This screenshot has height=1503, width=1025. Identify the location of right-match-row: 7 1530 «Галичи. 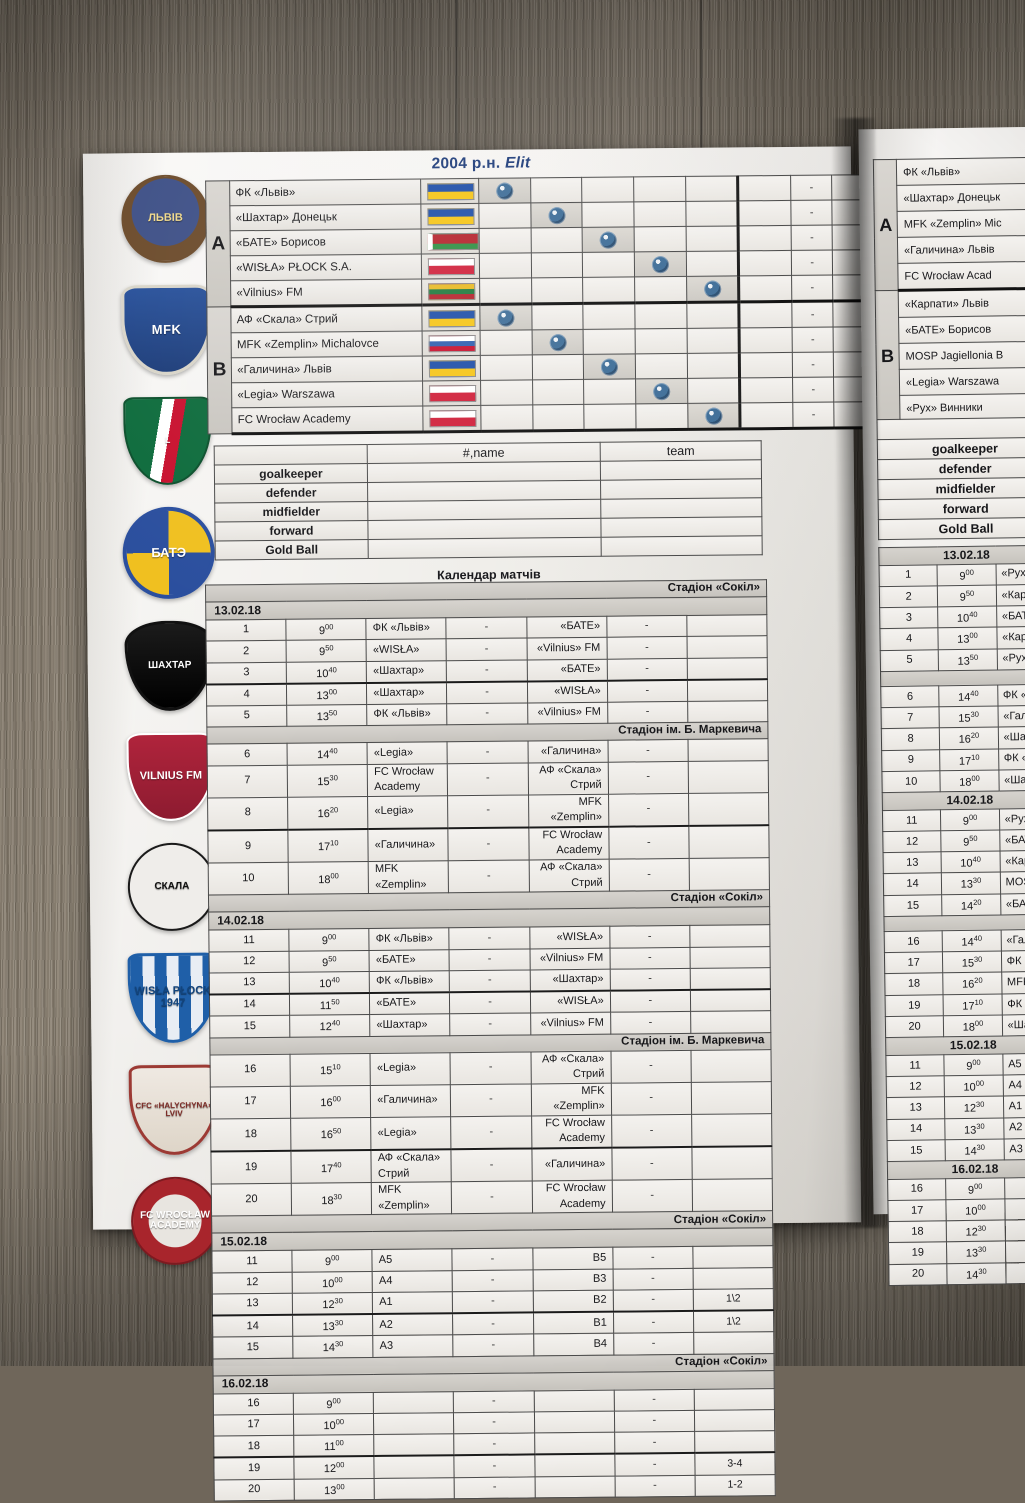
(953, 717).